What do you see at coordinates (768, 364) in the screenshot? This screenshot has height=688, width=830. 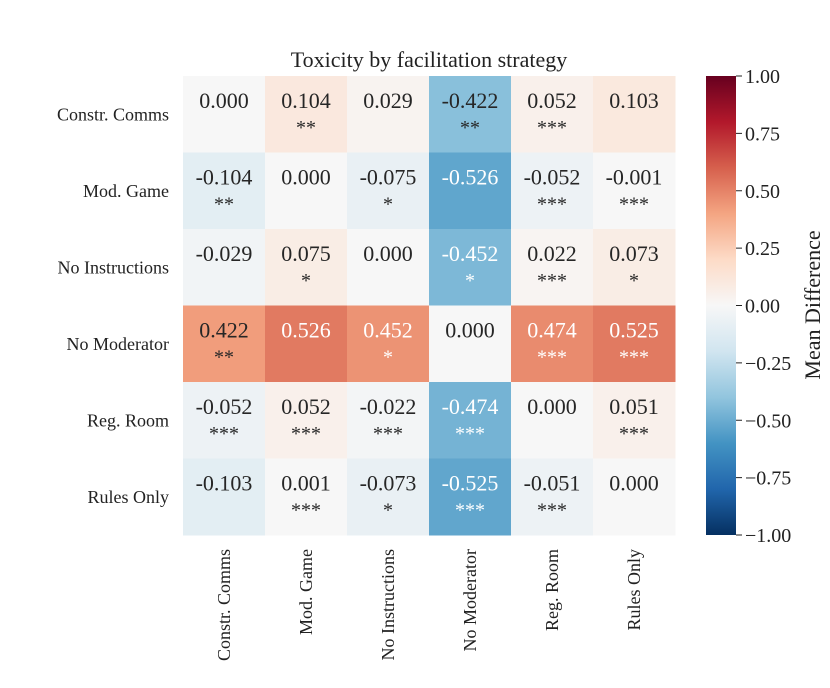 I see `colorbar-tick-label: −0.25` at bounding box center [768, 364].